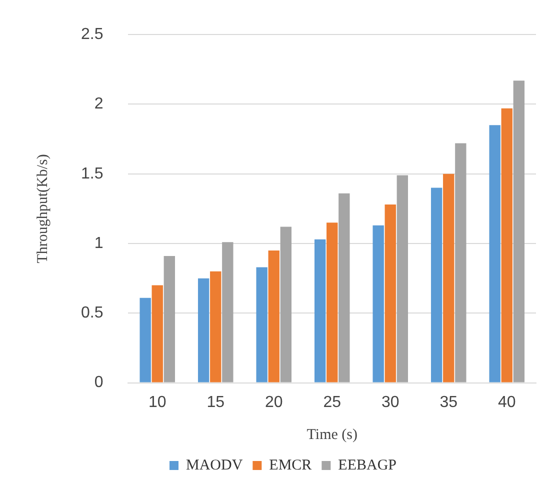 The width and height of the screenshot is (546, 493). Describe the element at coordinates (507, 402) in the screenshot. I see `x-tick-label: 40` at that location.